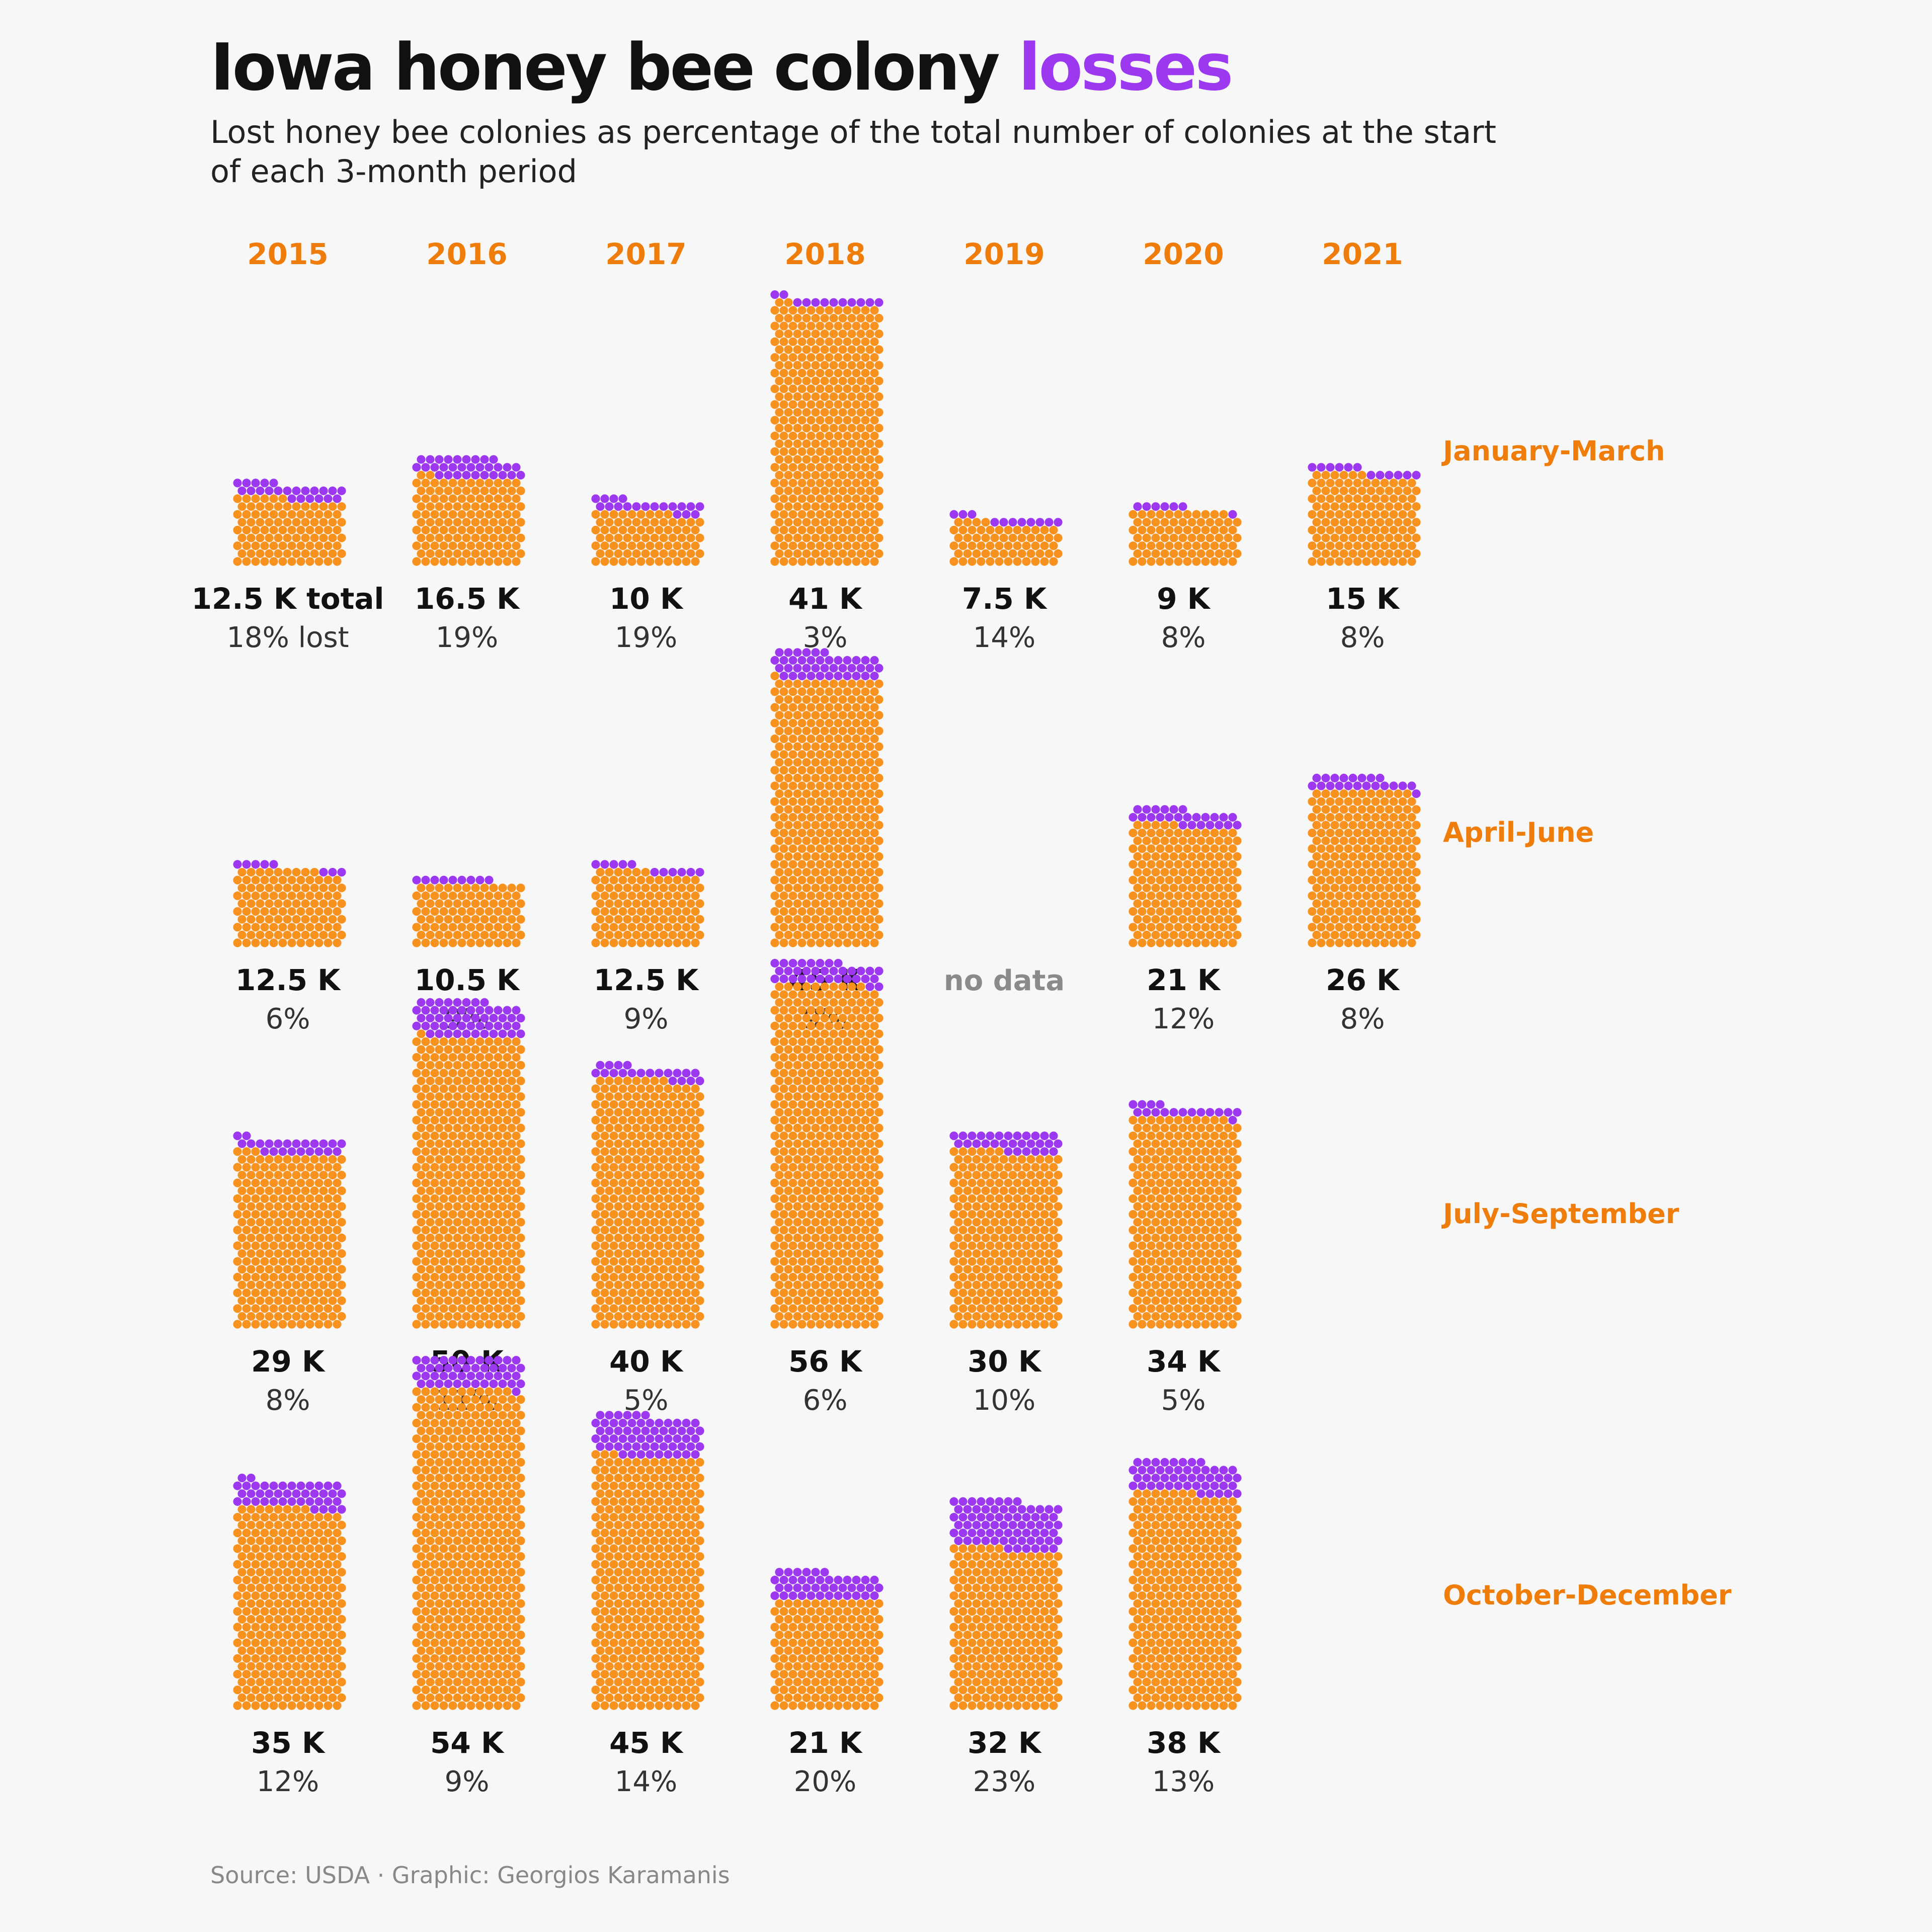 Image resolution: width=1932 pixels, height=1932 pixels. What do you see at coordinates (1185, 534) in the screenshot?
I see `waffle-bar` at bounding box center [1185, 534].